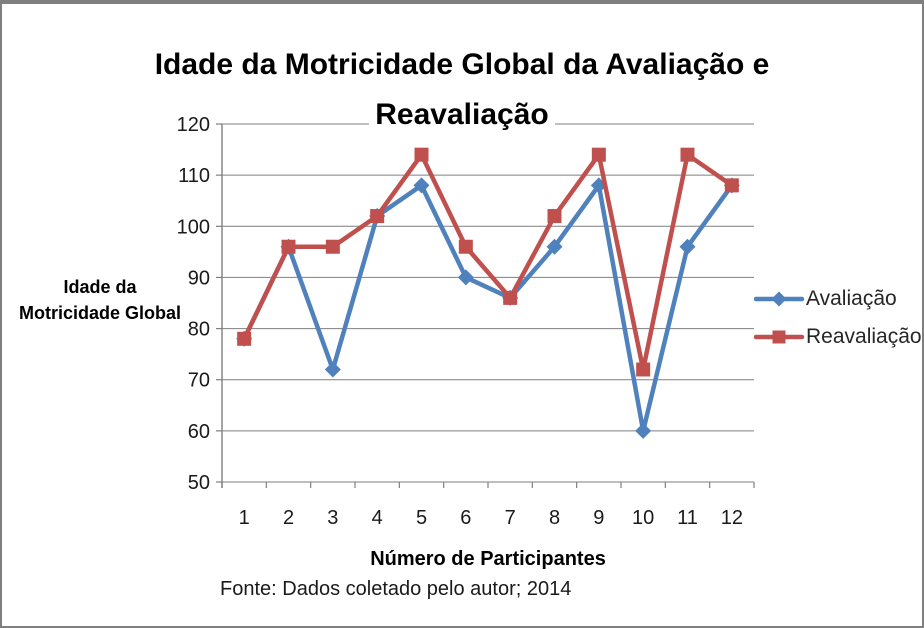 This screenshot has height=628, width=924. I want to click on chart-title-line-2: Reavaliação, so click(462, 115).